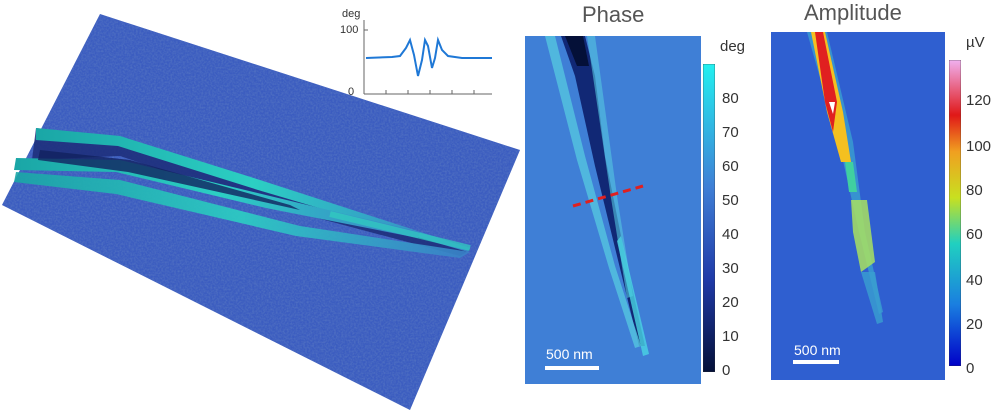  I want to click on amp-tick-60: 60, so click(974, 234).